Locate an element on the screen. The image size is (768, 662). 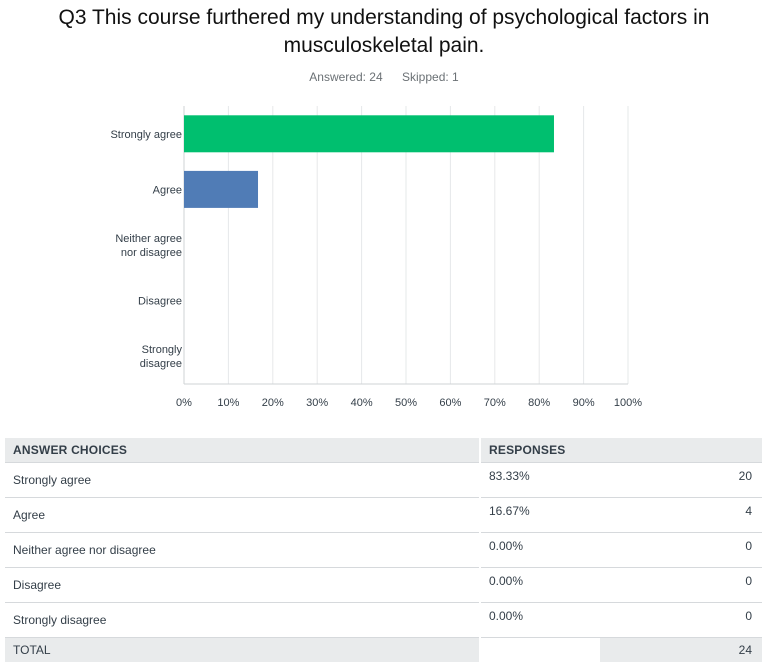
table-row: Disagree 0.00% 0 is located at coordinates (383, 585).